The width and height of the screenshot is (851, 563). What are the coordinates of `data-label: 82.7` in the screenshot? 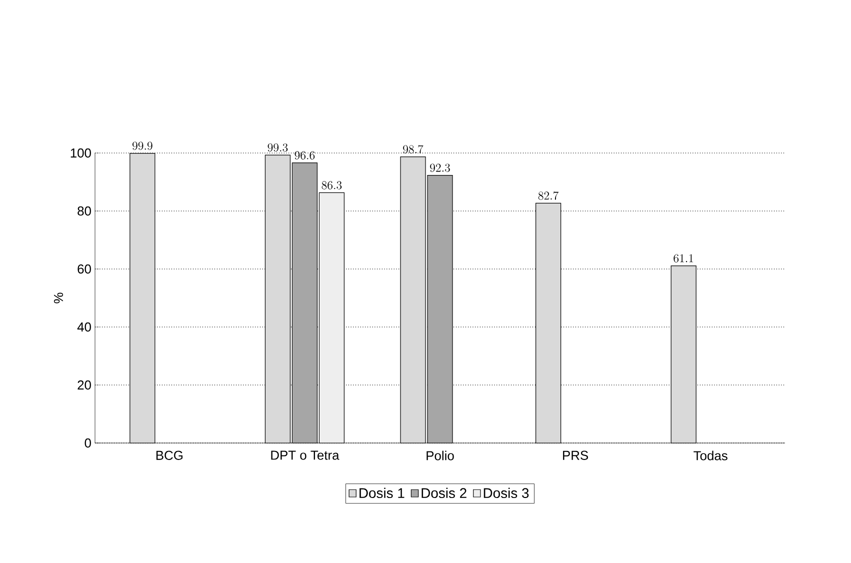 It's located at (548, 195).